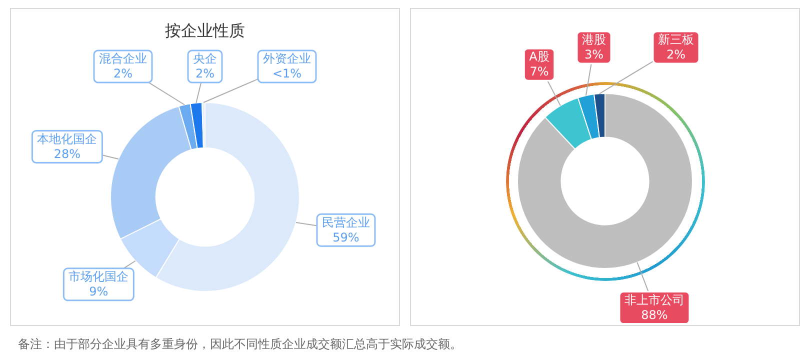 The width and height of the screenshot is (800, 364). I want to click on data-label: 88%, so click(654, 315).